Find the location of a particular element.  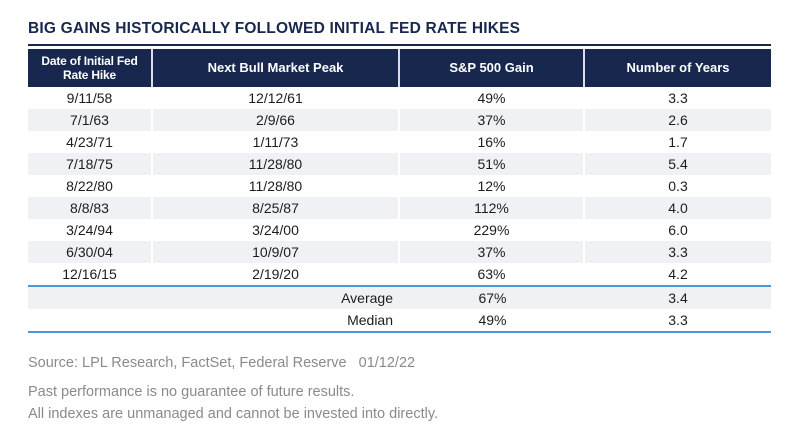

table-cell: 49% is located at coordinates (491, 98).